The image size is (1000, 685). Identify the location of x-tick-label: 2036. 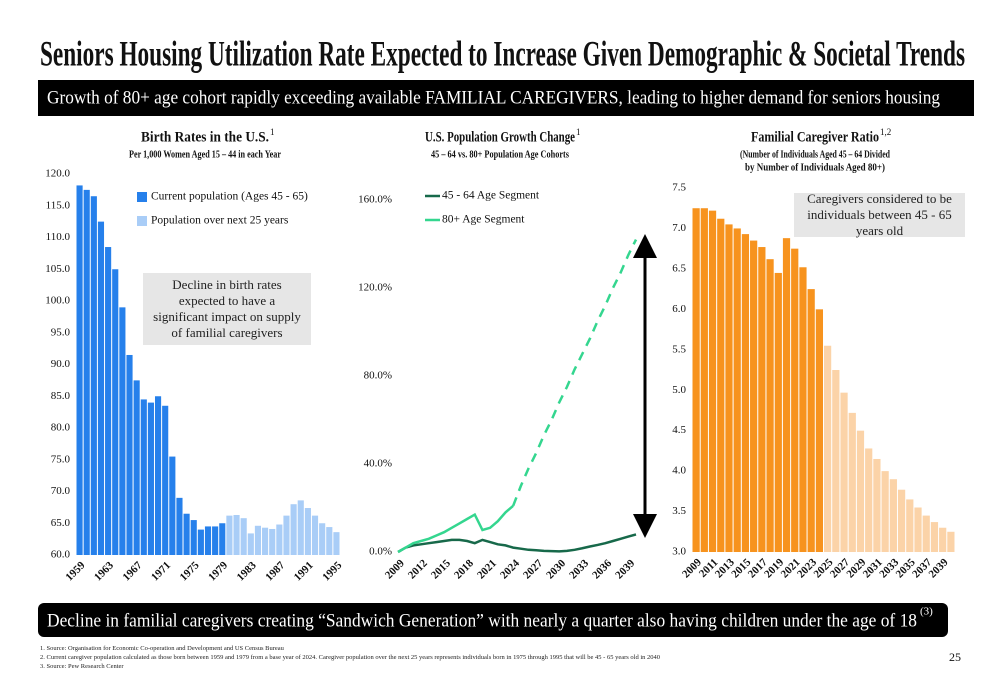
(602, 569).